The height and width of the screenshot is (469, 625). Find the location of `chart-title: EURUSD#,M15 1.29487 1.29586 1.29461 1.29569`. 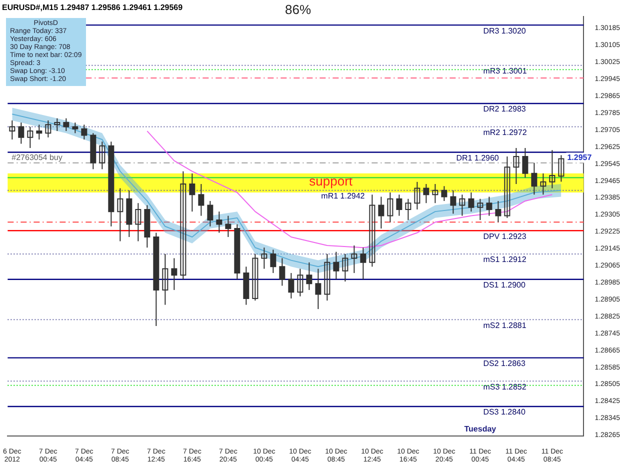

chart-title: EURUSD#,M15 1.29487 1.29586 1.29461 1.29569 is located at coordinates (93, 7).